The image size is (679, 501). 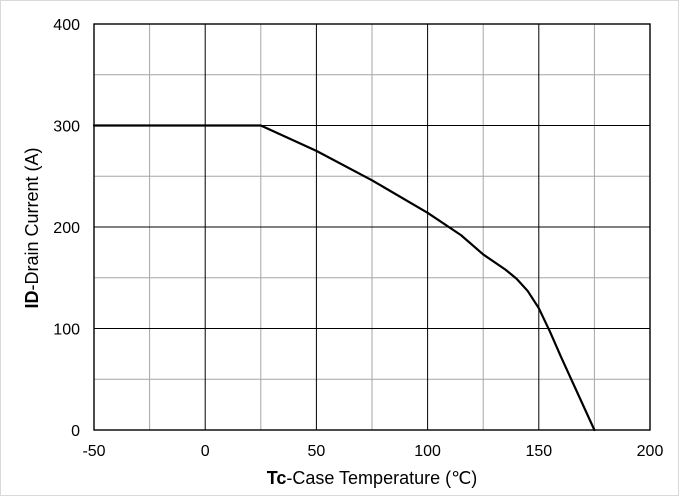 I want to click on y-tick-label: 0, so click(x=75, y=431).